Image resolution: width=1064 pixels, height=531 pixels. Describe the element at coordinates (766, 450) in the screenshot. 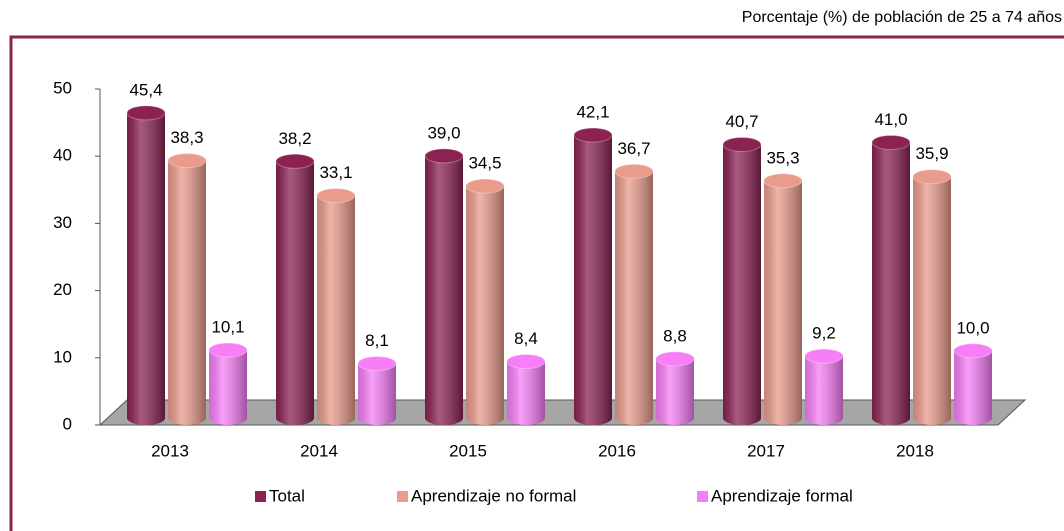

I see `x-tick-label: 2017` at that location.